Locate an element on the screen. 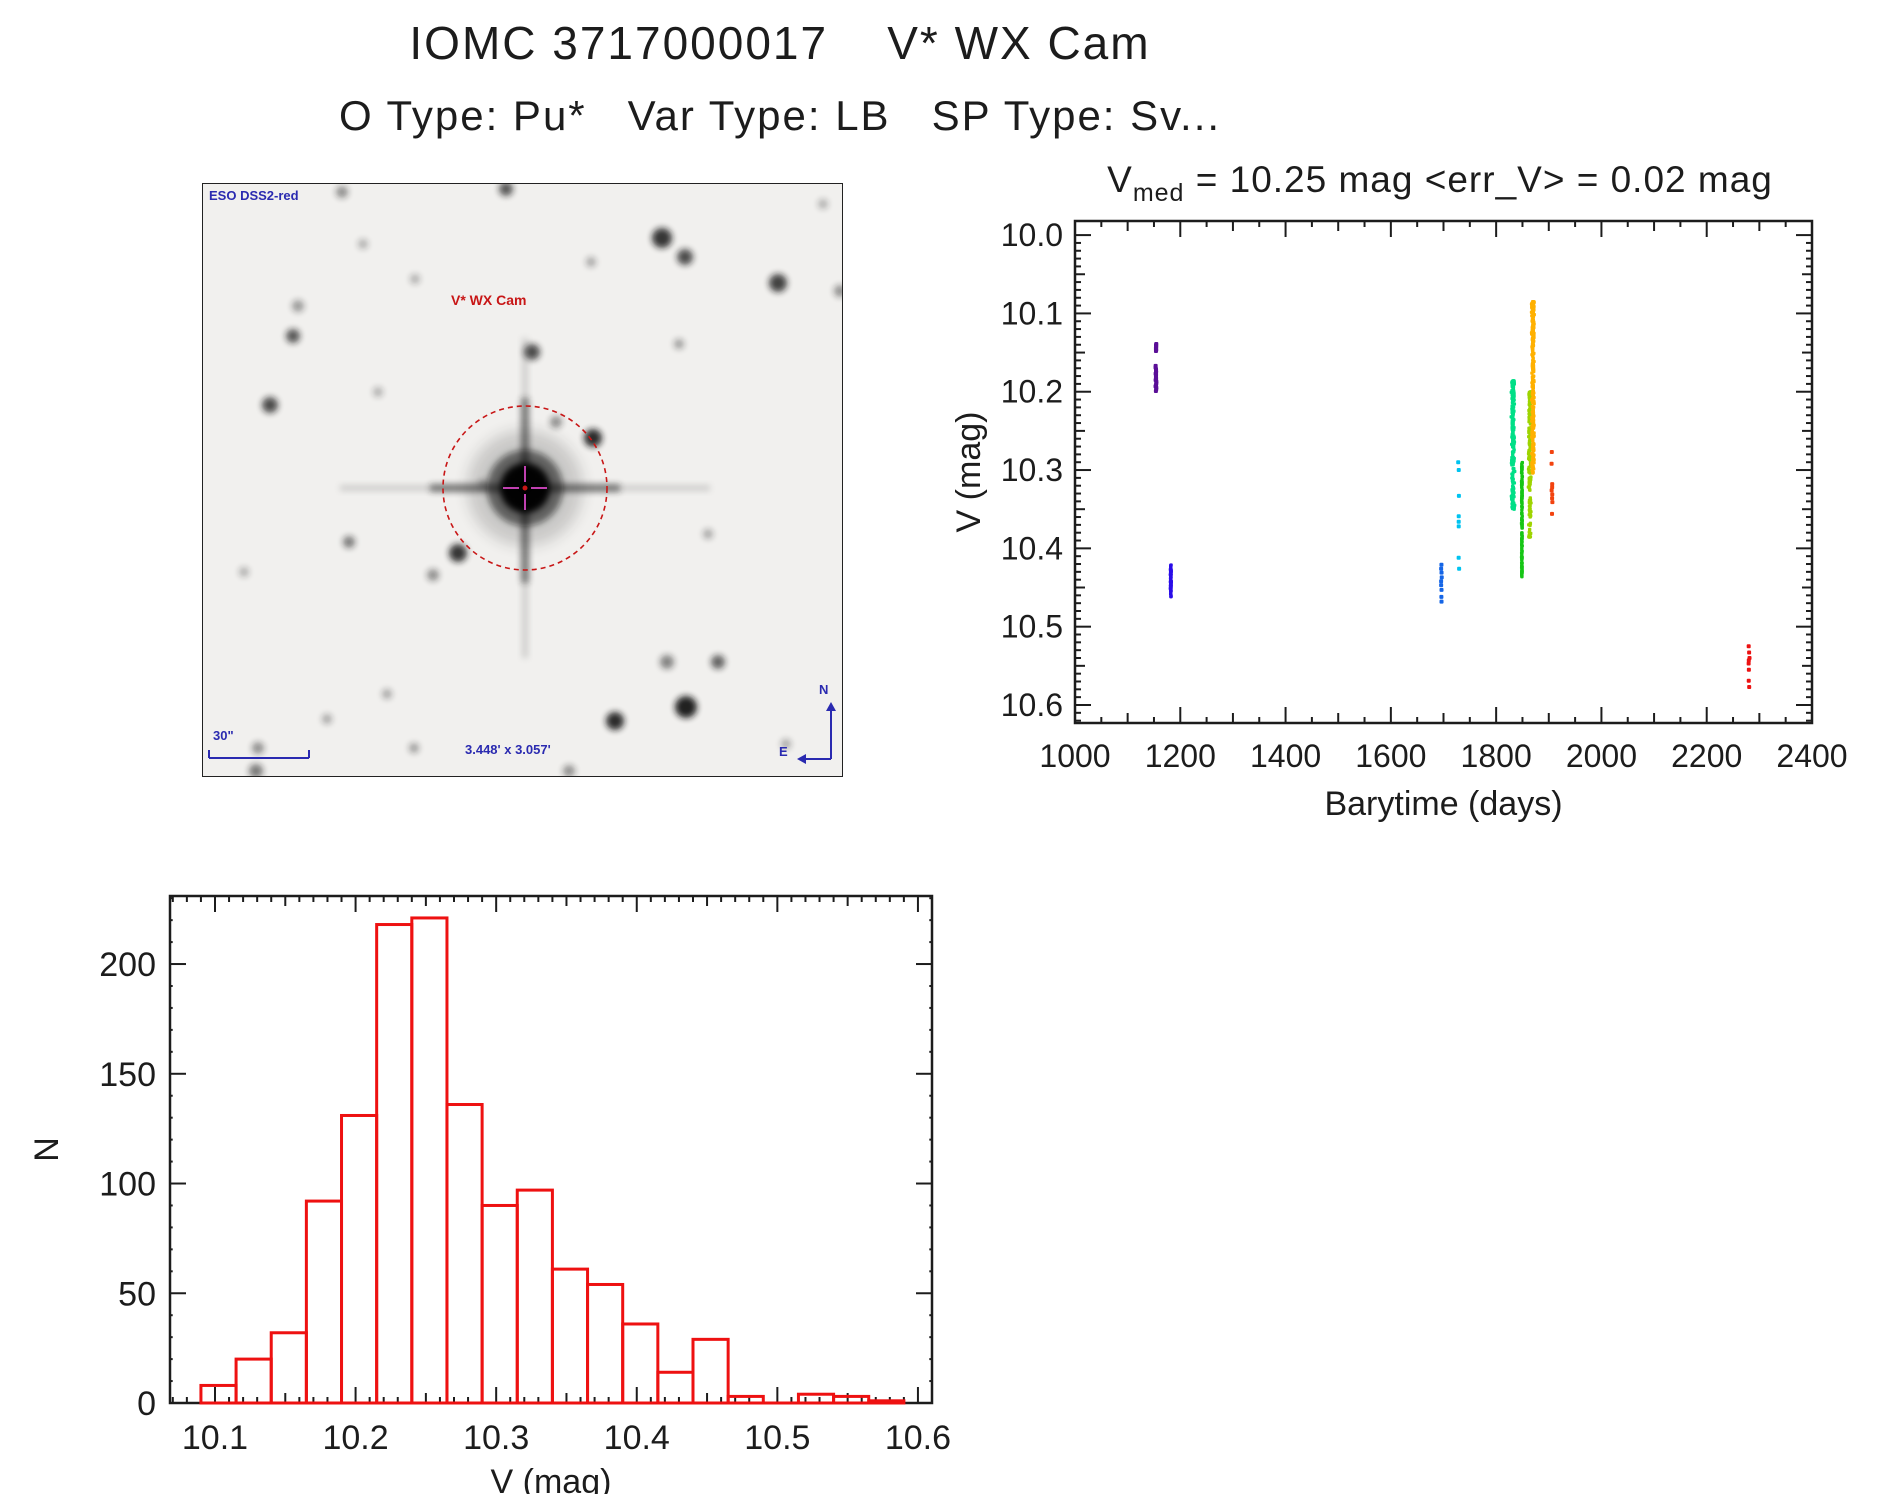 The height and width of the screenshot is (1494, 1889). y-tick-label: 200 is located at coordinates (127, 965).